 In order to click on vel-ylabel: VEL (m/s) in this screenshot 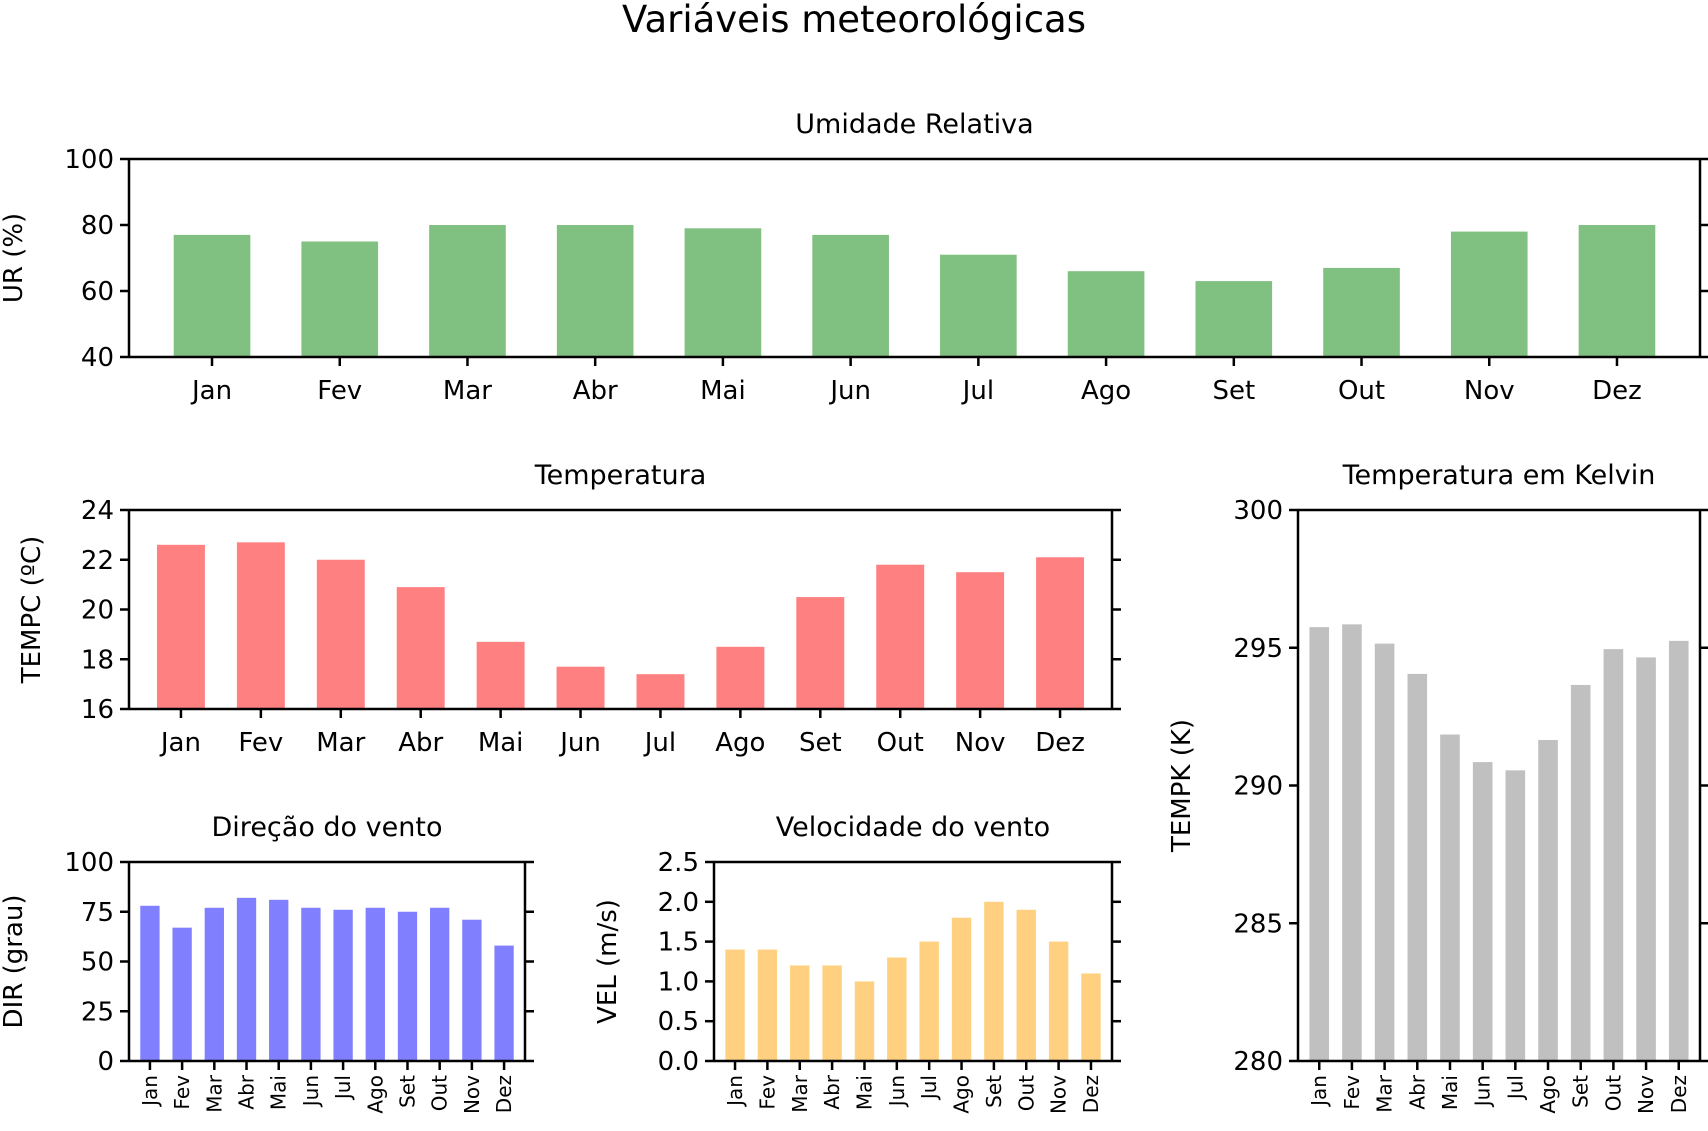, I will do `click(608, 961)`.